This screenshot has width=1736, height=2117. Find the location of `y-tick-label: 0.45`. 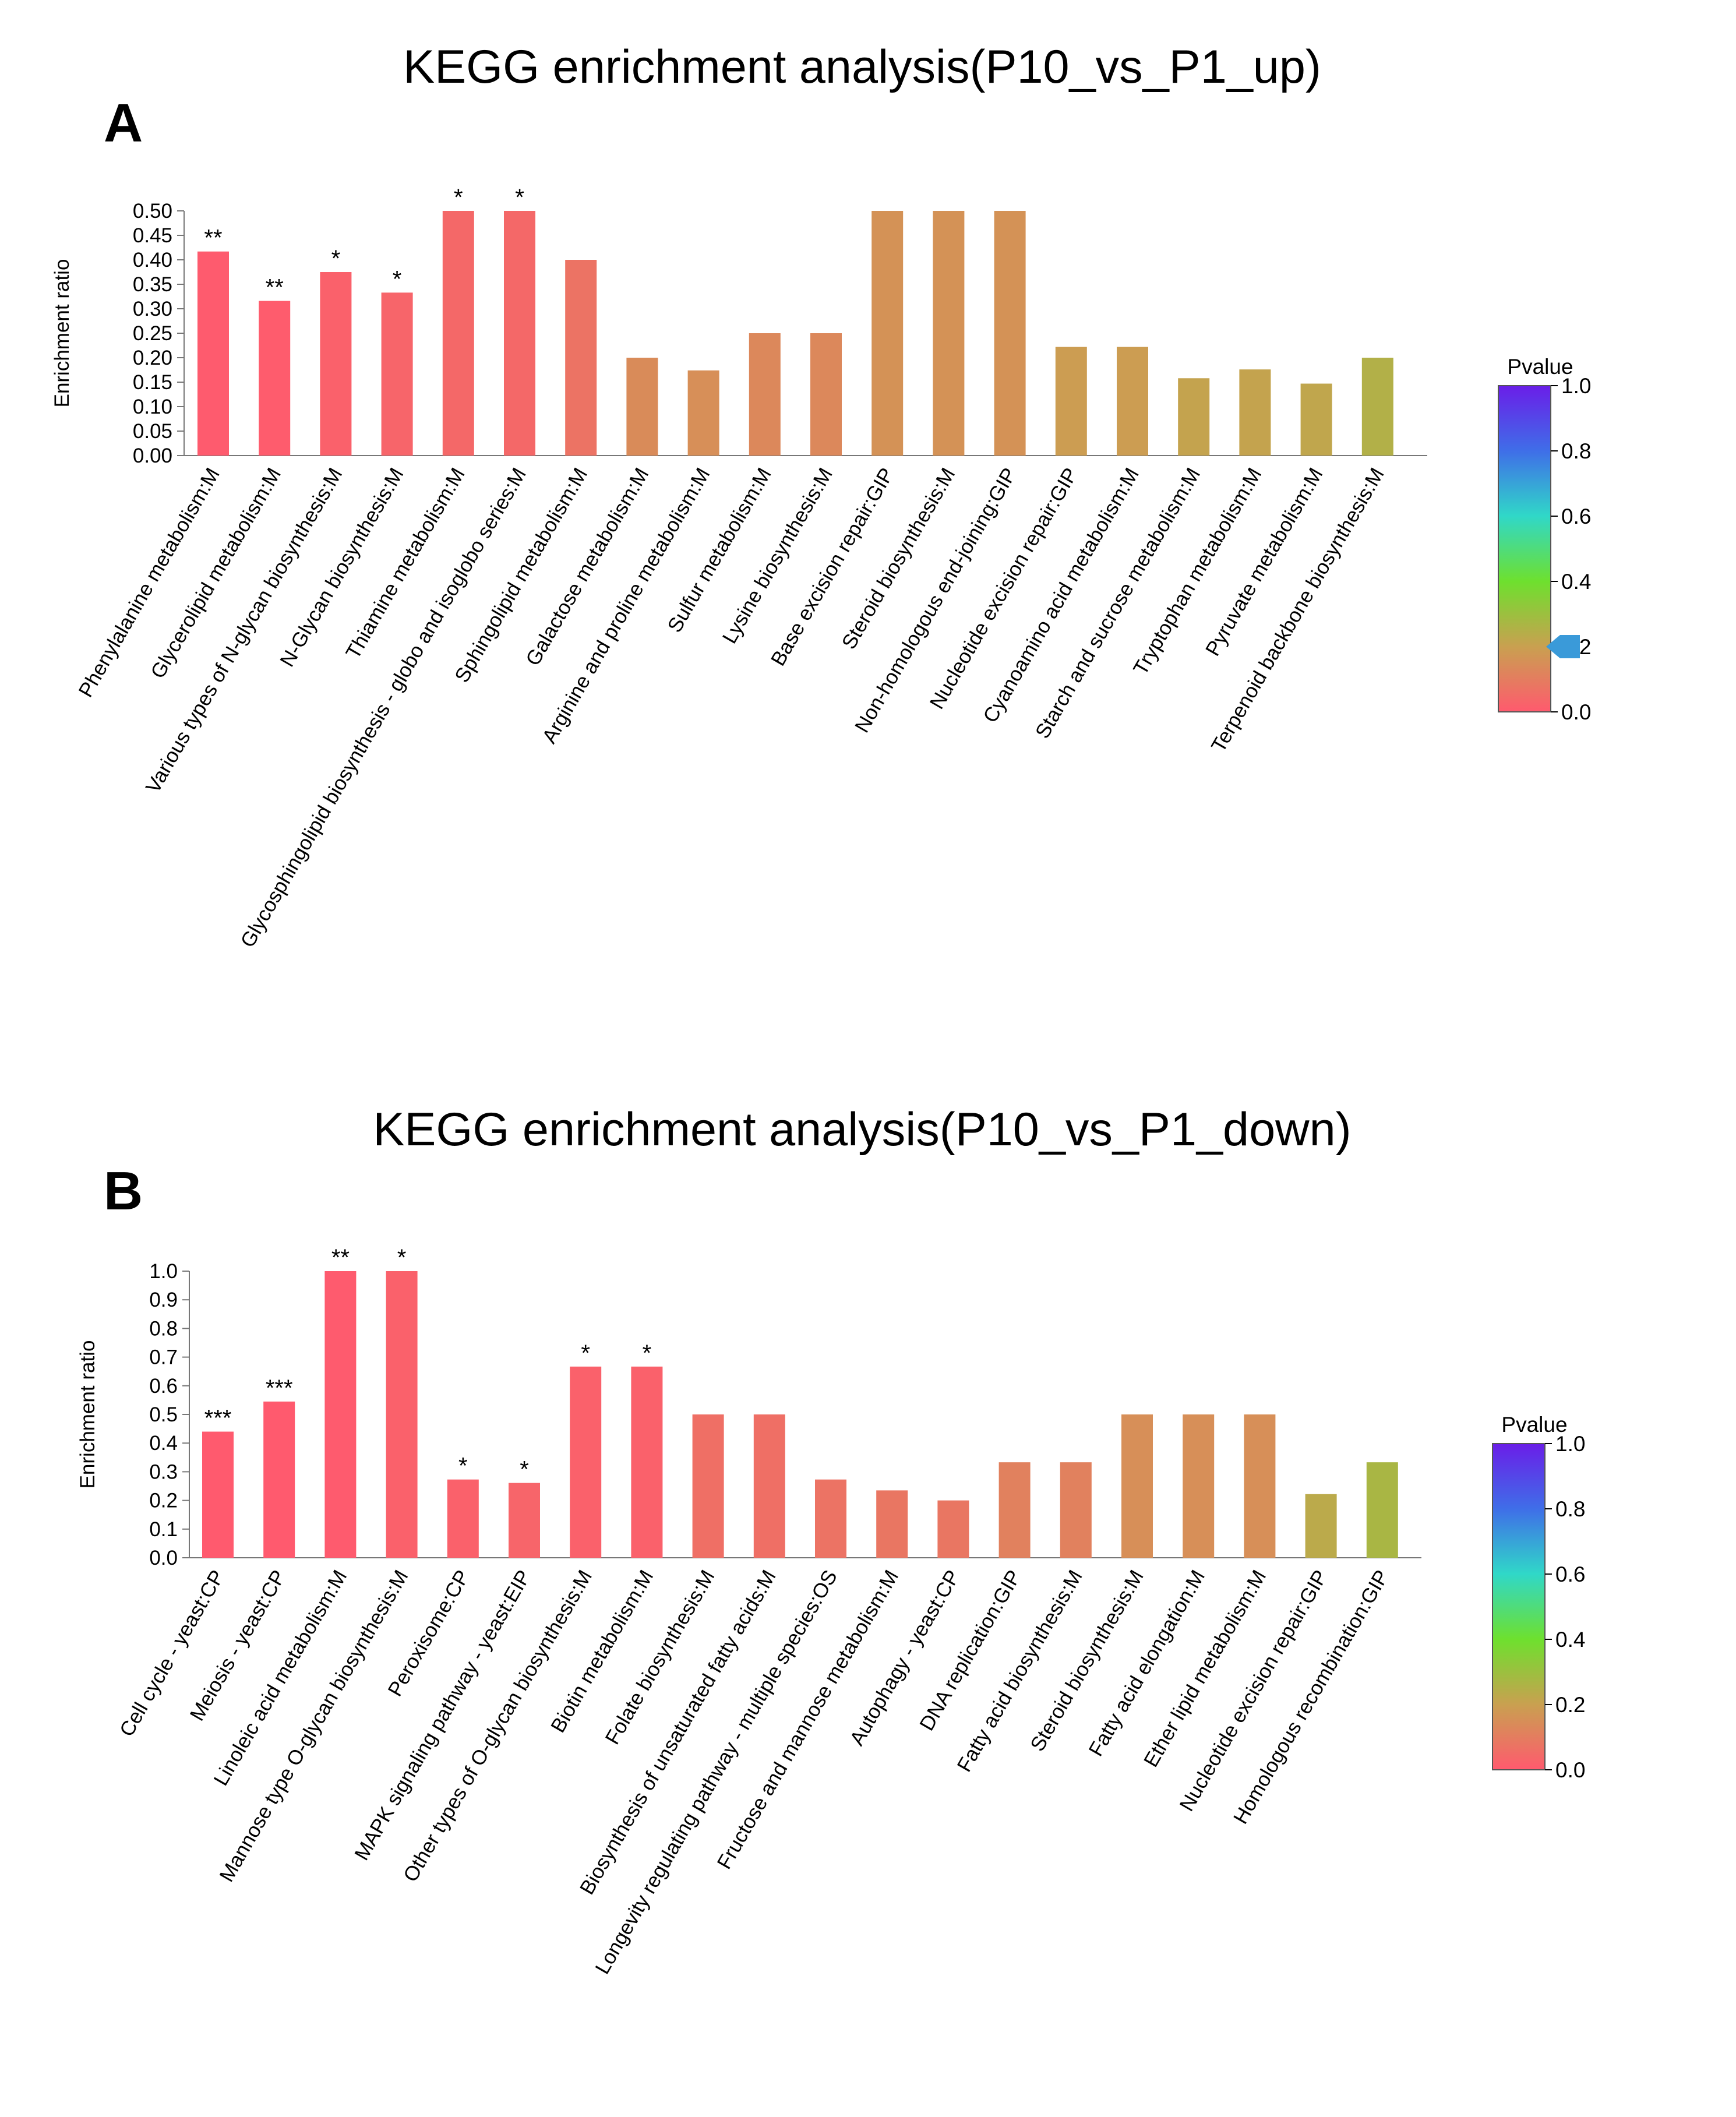

y-tick-label: 0.45 is located at coordinates (152, 235).